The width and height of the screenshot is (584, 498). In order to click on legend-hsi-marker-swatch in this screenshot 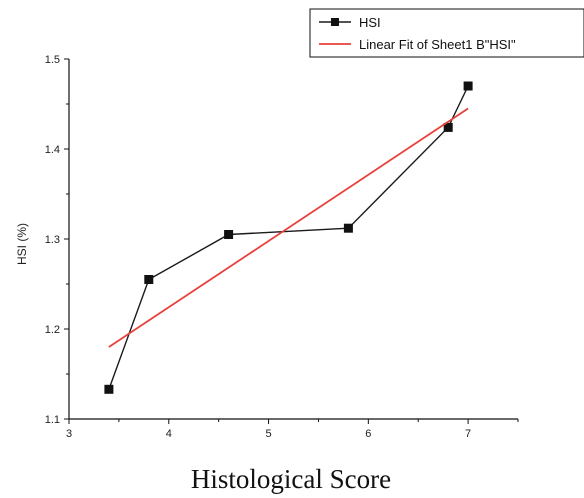, I will do `click(335, 22)`.